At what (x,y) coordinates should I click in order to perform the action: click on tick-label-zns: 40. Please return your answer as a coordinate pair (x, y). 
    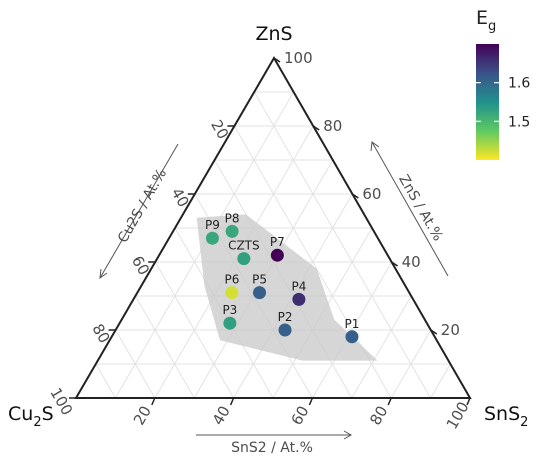
    Looking at the image, I should click on (411, 262).